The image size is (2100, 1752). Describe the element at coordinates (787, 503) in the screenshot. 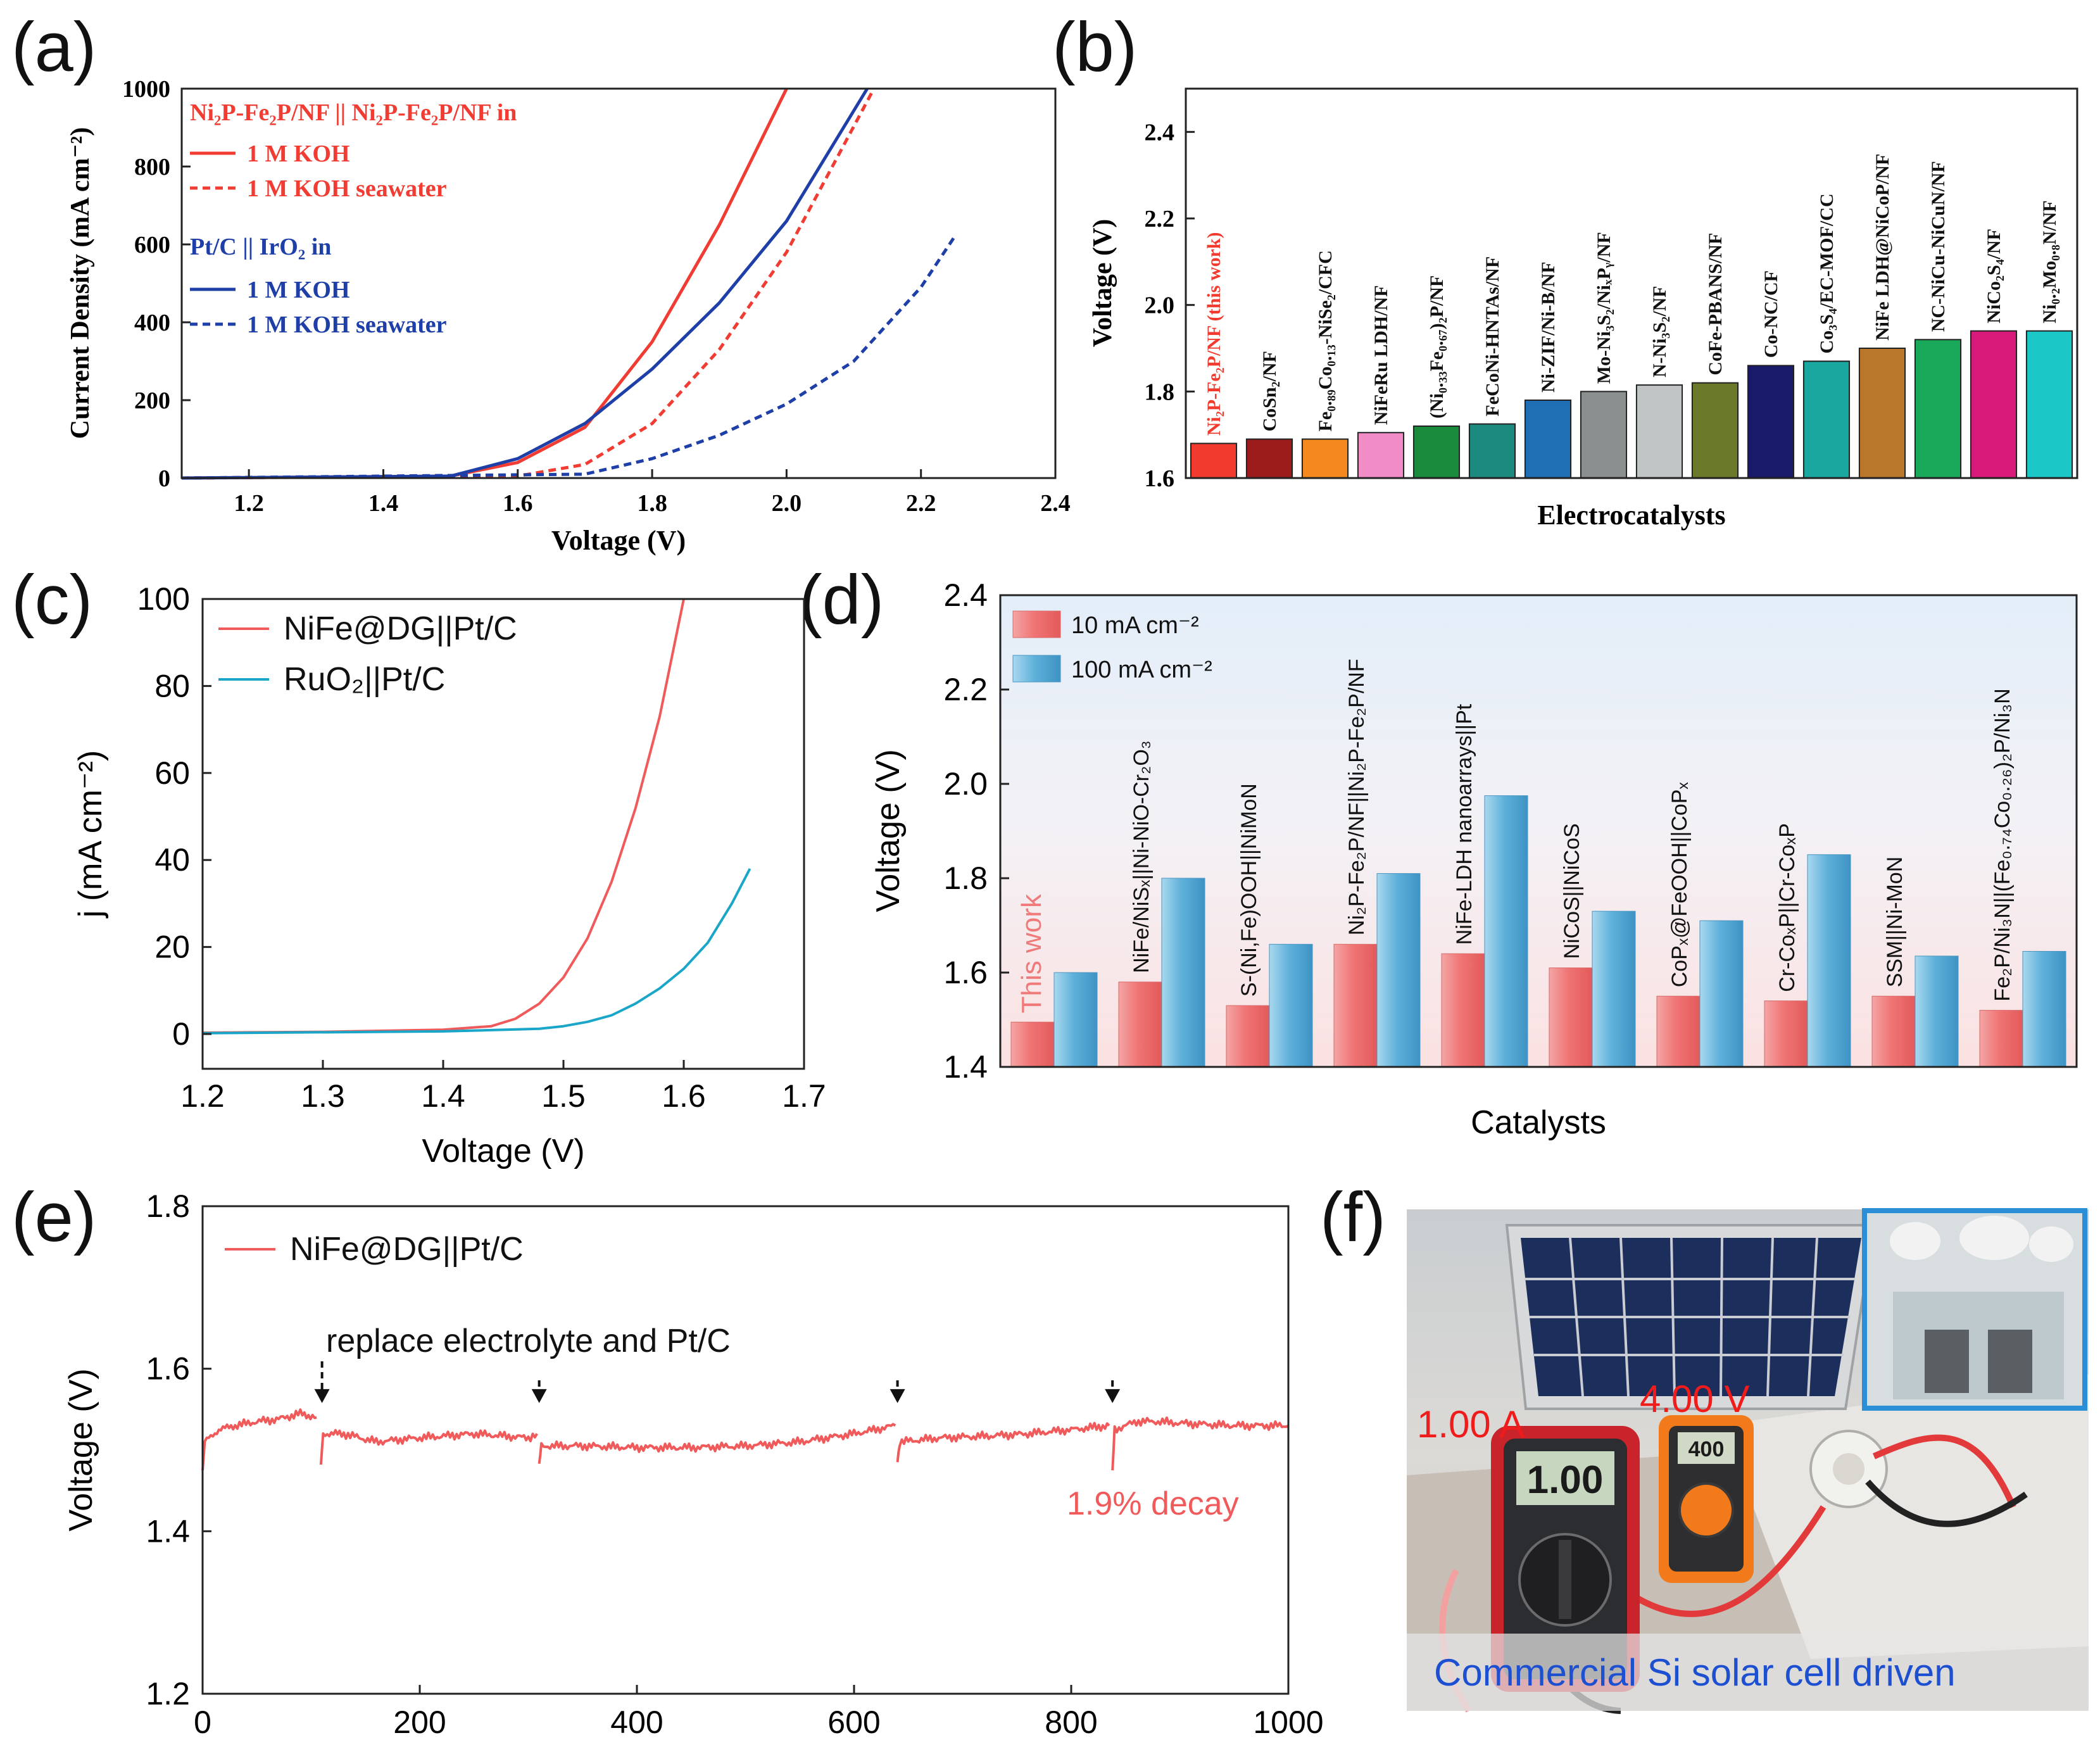

I see `panel-a-xtick-label: 2.0` at that location.